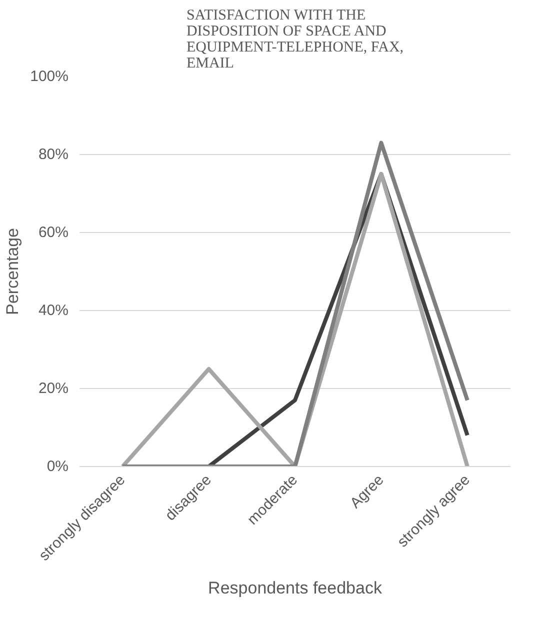  Describe the element at coordinates (295, 40) in the screenshot. I see `chart-title: SATISFACTION WITH THE DISPOSITION OF SPACE AND EQUIPMENT-TELEPHONE, FAX, EMAIL` at that location.